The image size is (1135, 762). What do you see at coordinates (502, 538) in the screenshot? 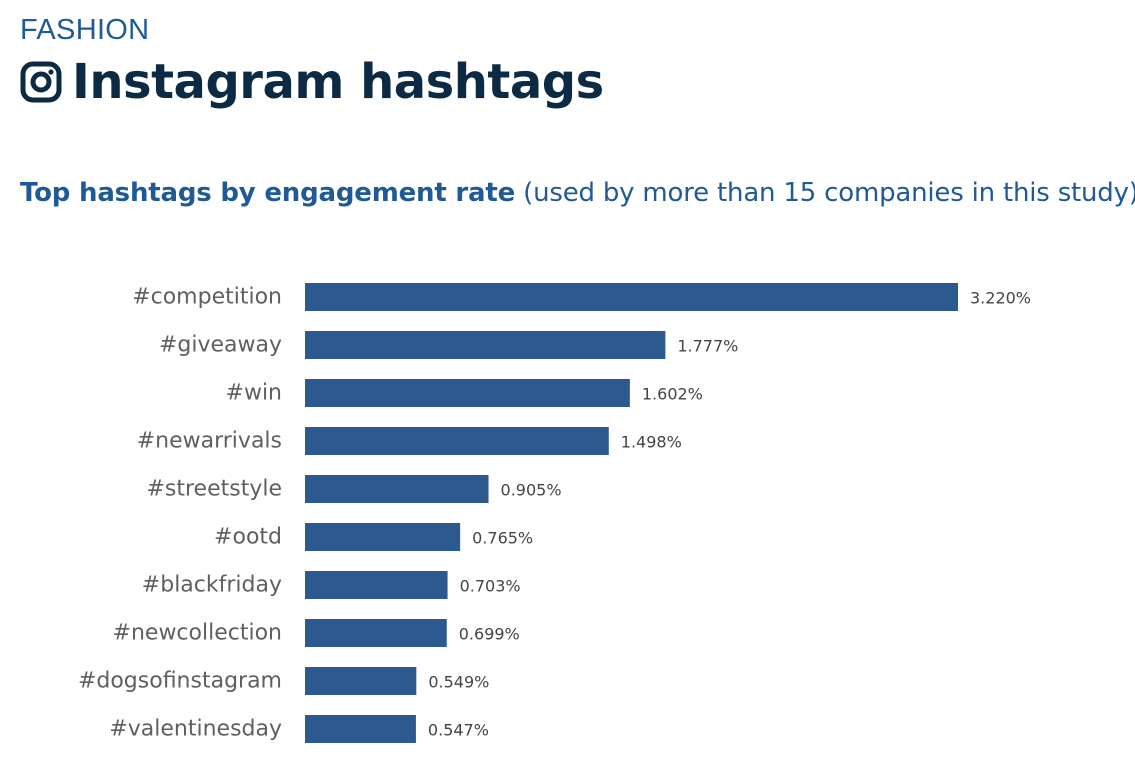
I see `value-label-5: 0.765%` at bounding box center [502, 538].